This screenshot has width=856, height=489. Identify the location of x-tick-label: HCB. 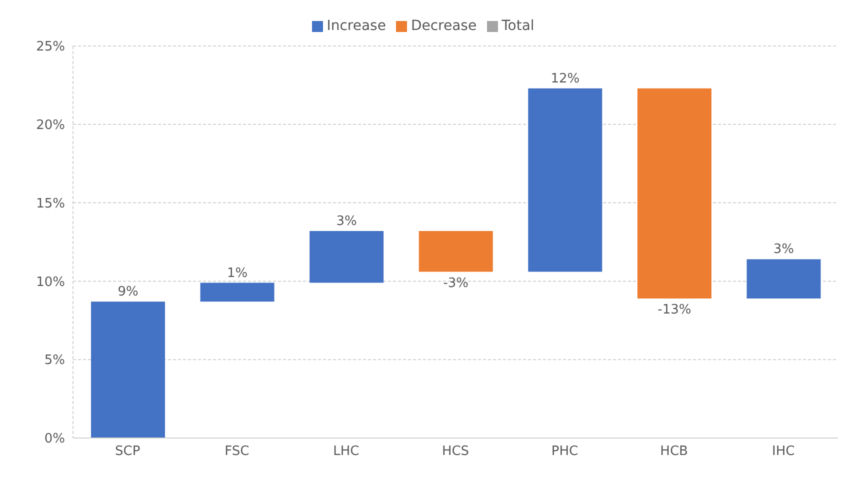
(674, 452).